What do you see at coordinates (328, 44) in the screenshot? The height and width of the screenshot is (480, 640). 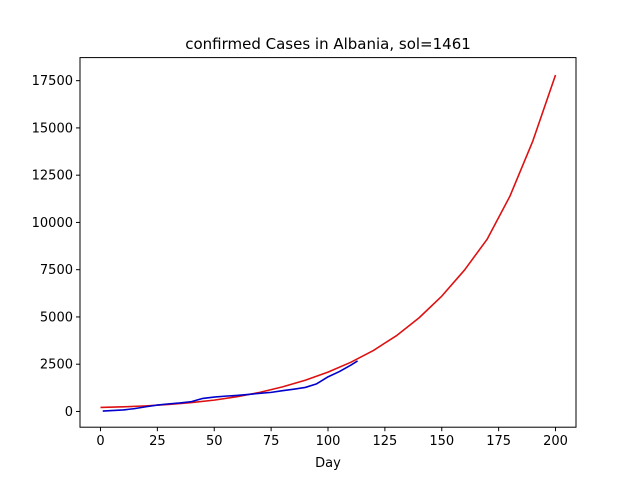 I see `chart-title: confirmed Cases in Albania, sol=1461` at bounding box center [328, 44].